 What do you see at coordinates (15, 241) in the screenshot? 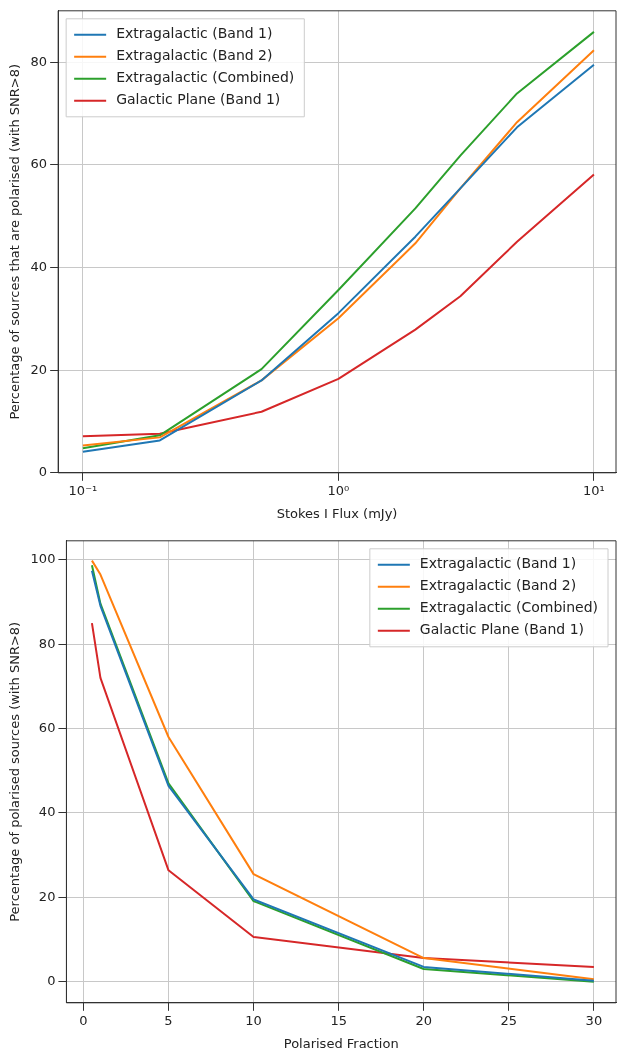
I see `y-axis-title: Percentage of sources that are polarised (with SNR>8)` at bounding box center [15, 241].